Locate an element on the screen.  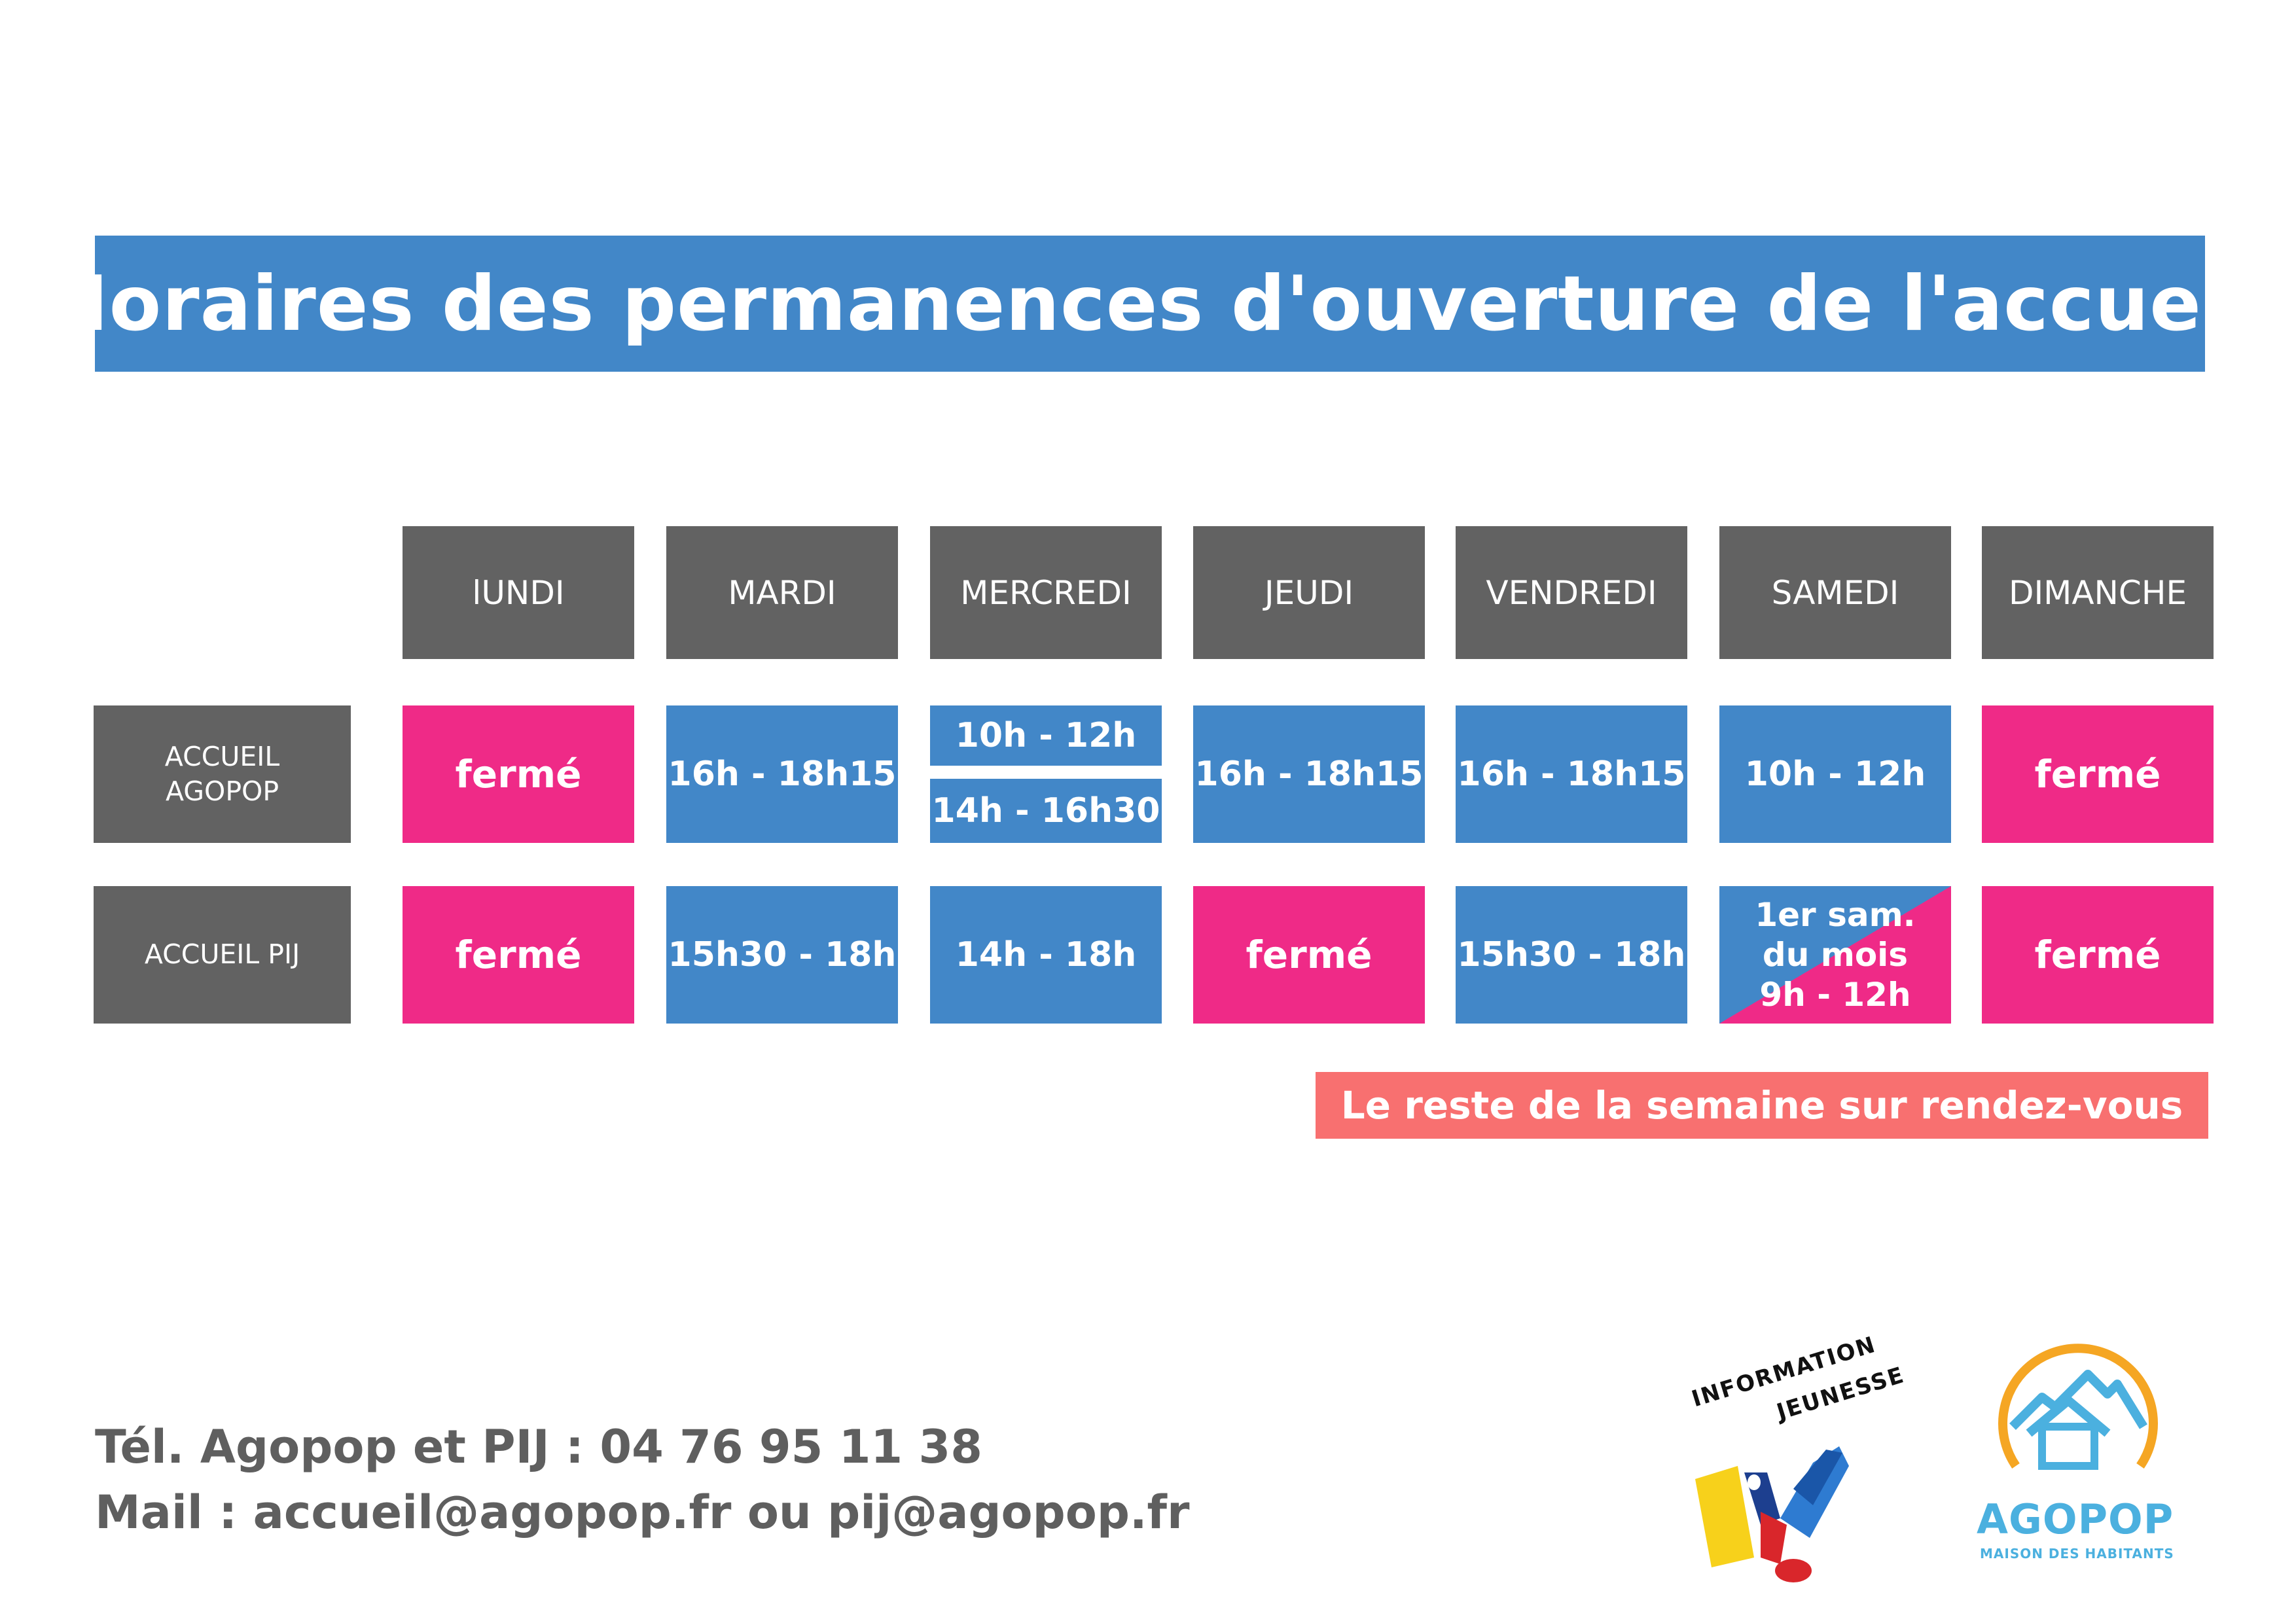
day-header-mercredi: MERCREDI is located at coordinates (1046, 592).